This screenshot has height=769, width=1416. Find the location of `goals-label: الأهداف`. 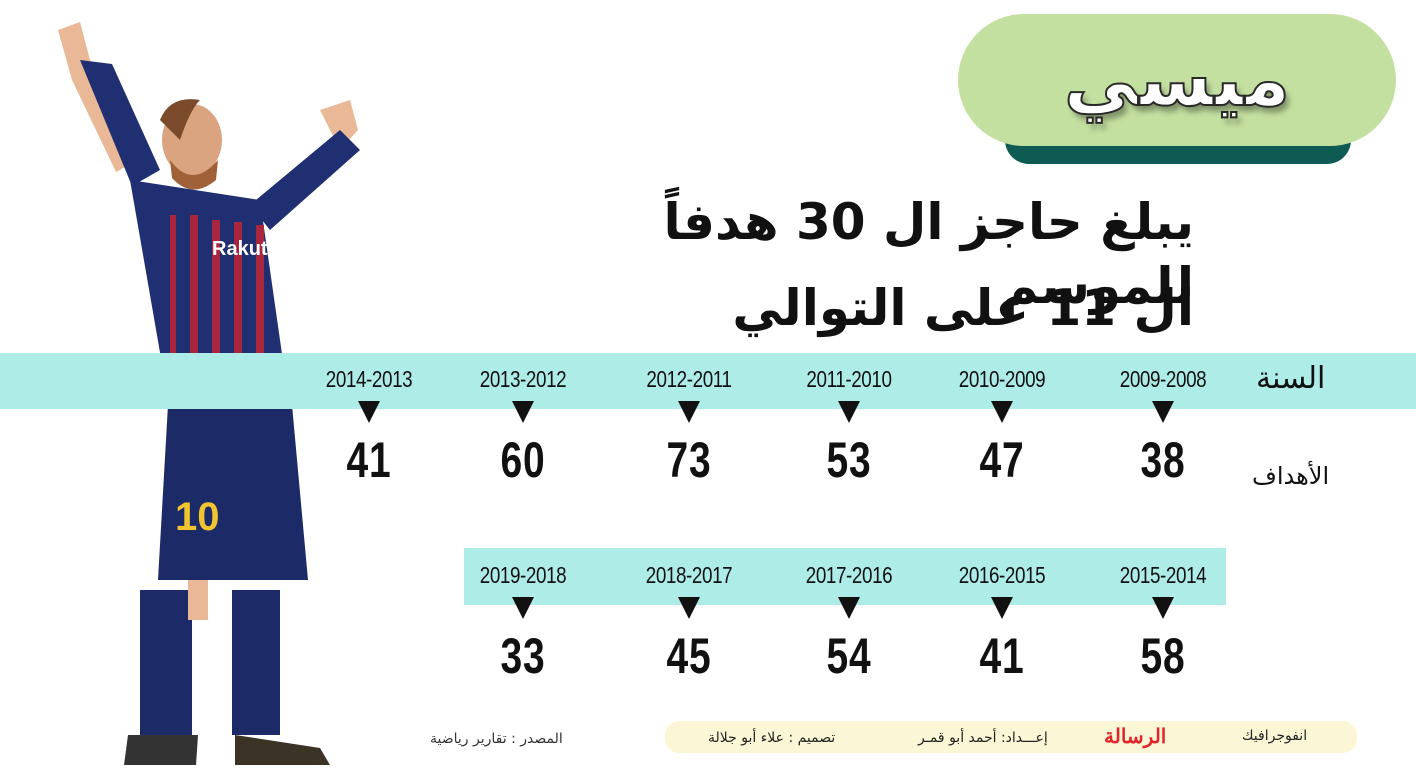

goals-label: الأهداف is located at coordinates (1291, 476).